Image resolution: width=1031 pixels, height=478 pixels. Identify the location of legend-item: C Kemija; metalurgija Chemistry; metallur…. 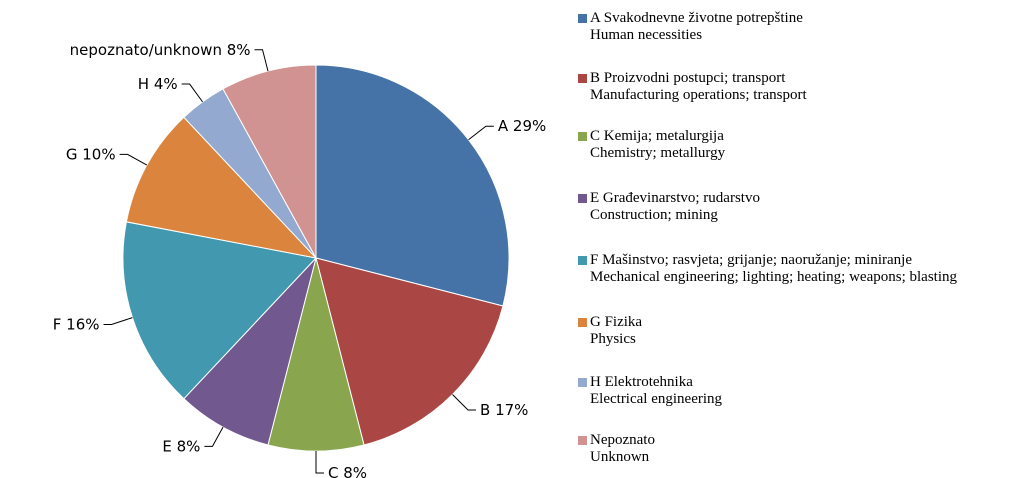
(803, 145).